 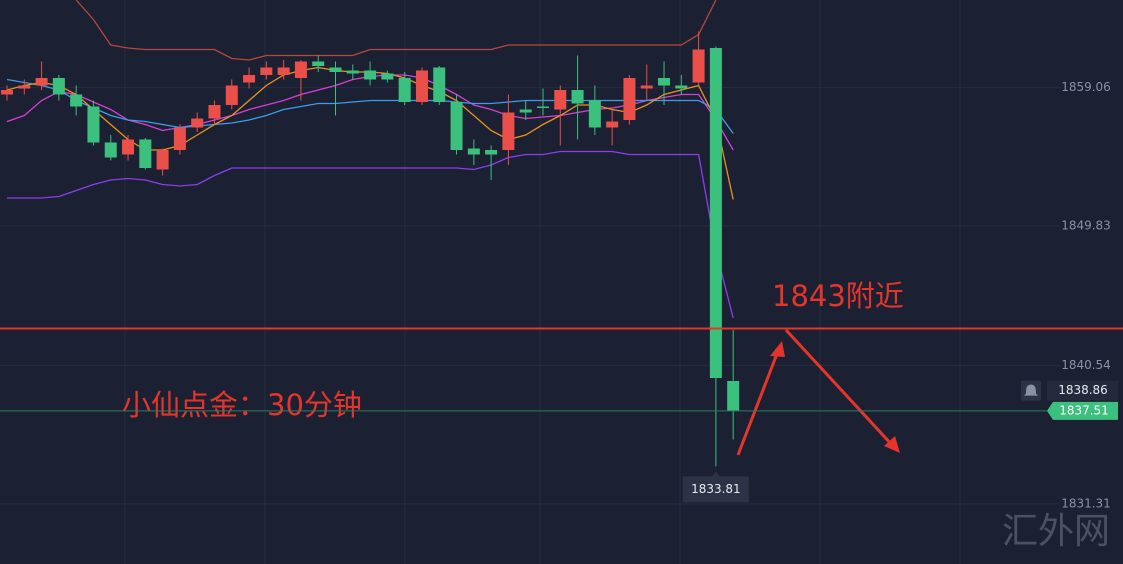 I want to click on alert-price-label: 1838.86, so click(x=1083, y=390).